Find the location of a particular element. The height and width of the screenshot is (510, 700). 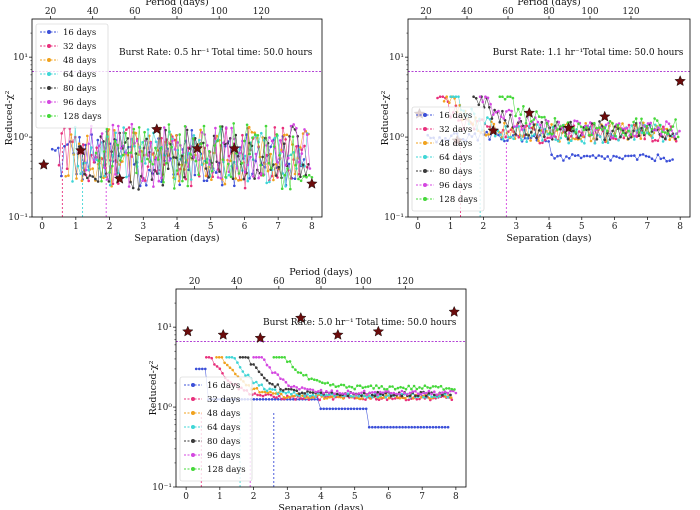

x-tick-label: 4 is located at coordinates (321, 497).